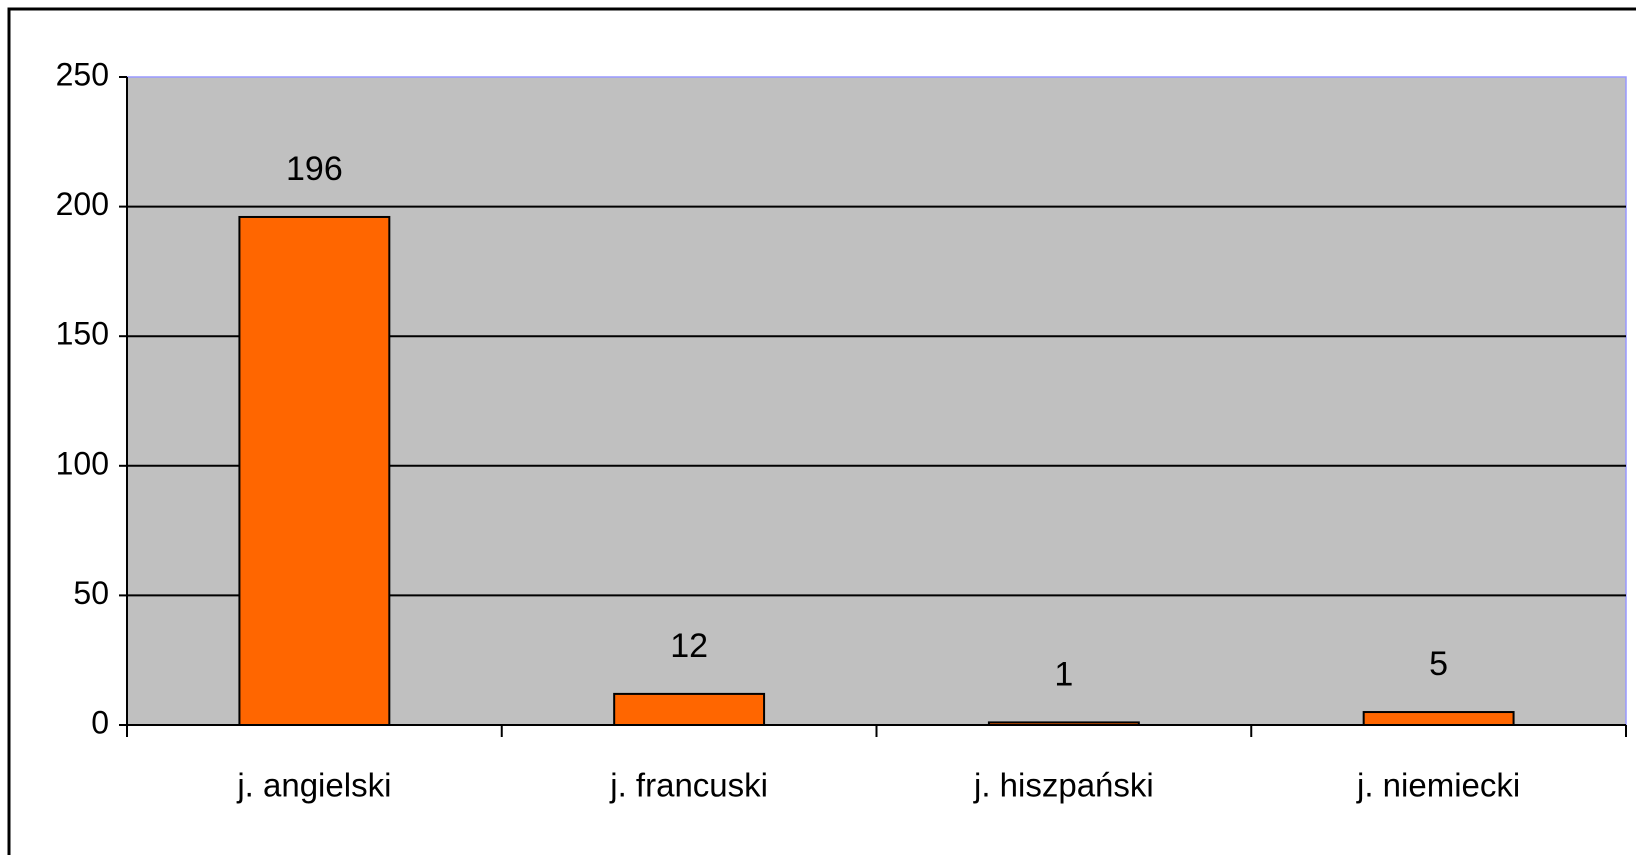  I want to click on y-tick-label: 250, so click(82, 74).